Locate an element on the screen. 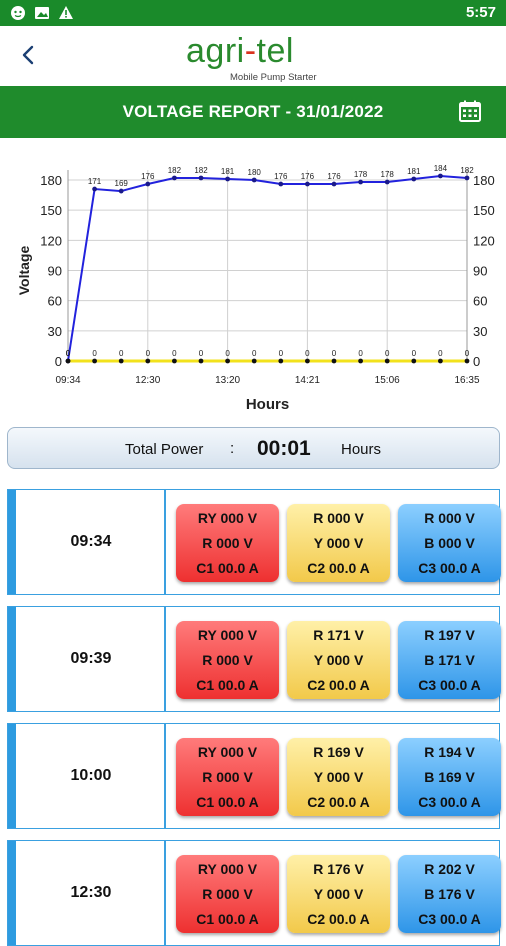 Image resolution: width=506 pixels, height=946 pixels. blue-phase-pill: R 197 V B 171 V C3 00.0 A is located at coordinates (449, 660).